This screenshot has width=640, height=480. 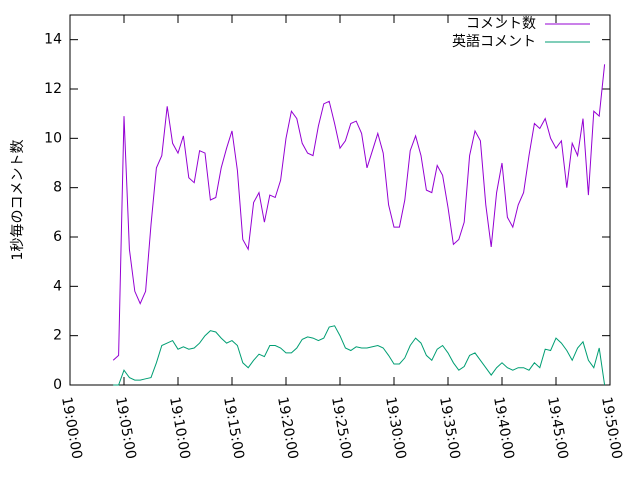 What do you see at coordinates (57, 385) in the screenshot?
I see `y-tick-label: 0` at bounding box center [57, 385].